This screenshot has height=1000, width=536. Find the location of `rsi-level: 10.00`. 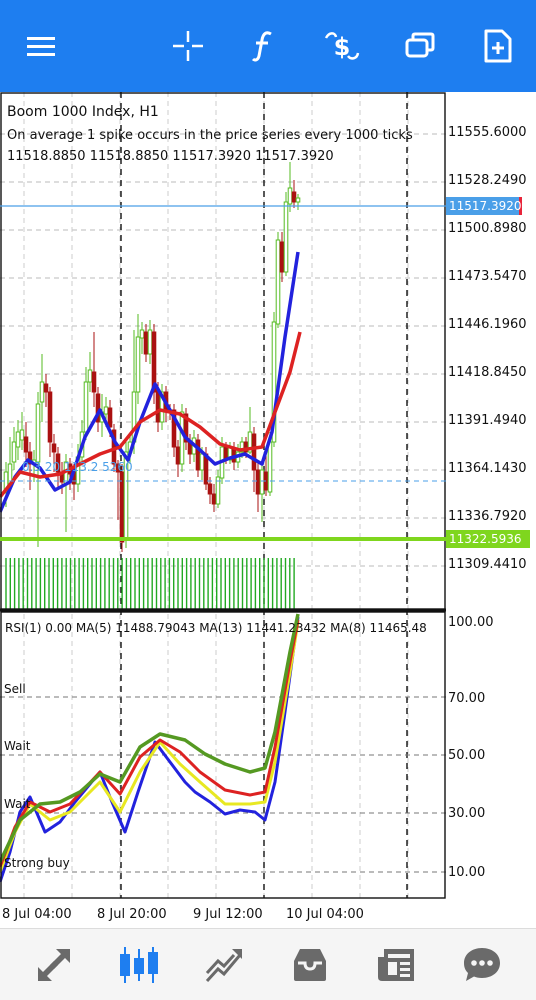

rsi-level: 10.00 is located at coordinates (467, 872).